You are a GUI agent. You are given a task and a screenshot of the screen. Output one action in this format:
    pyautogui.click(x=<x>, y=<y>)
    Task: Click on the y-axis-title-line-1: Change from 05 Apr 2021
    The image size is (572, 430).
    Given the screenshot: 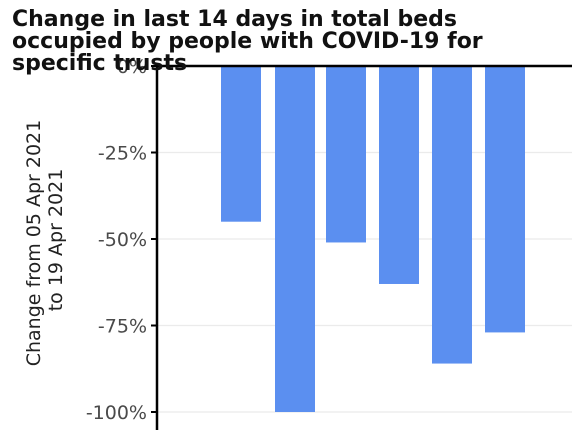 What is the action you would take?
    pyautogui.click(x=34, y=243)
    